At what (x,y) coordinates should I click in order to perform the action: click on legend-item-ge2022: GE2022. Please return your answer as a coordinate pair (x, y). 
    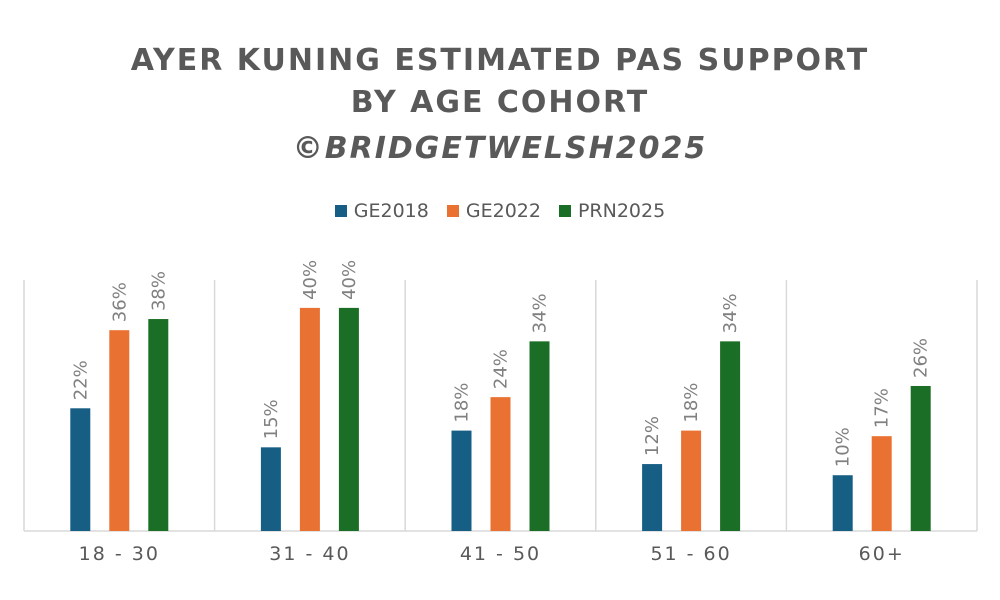
    Looking at the image, I should click on (493, 211).